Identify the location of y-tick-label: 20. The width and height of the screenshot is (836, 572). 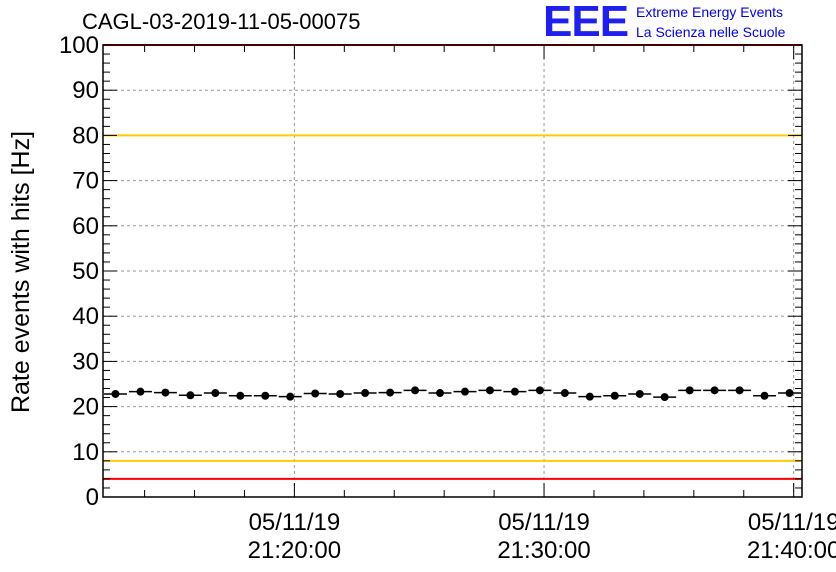
(85, 407).